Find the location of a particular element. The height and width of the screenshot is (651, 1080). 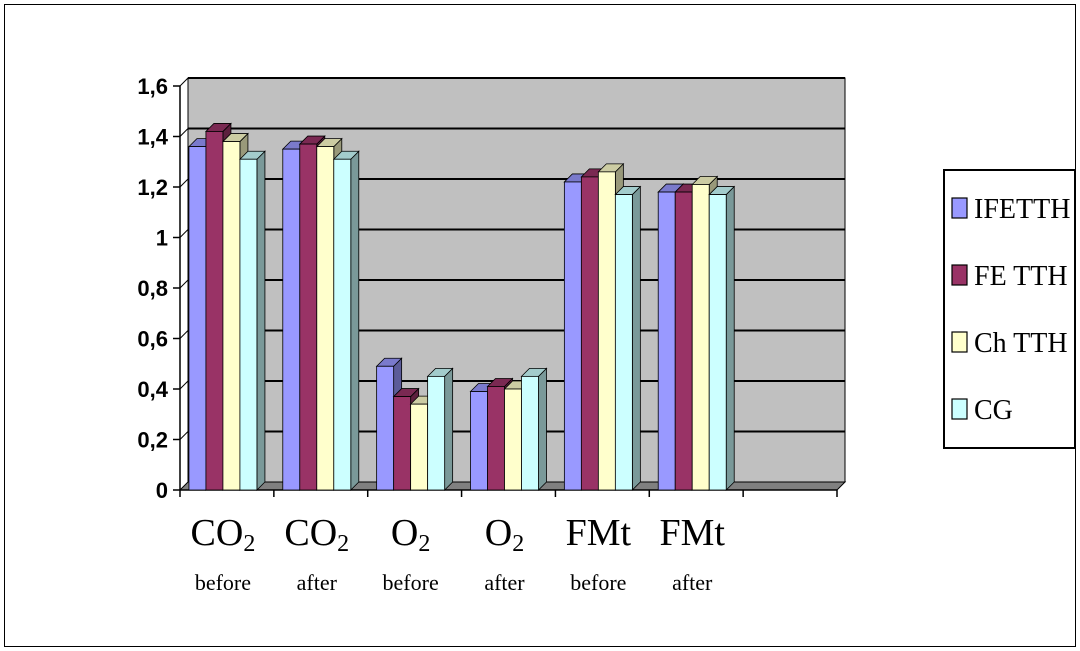

y-tick-label: 1 is located at coordinates (162, 238).